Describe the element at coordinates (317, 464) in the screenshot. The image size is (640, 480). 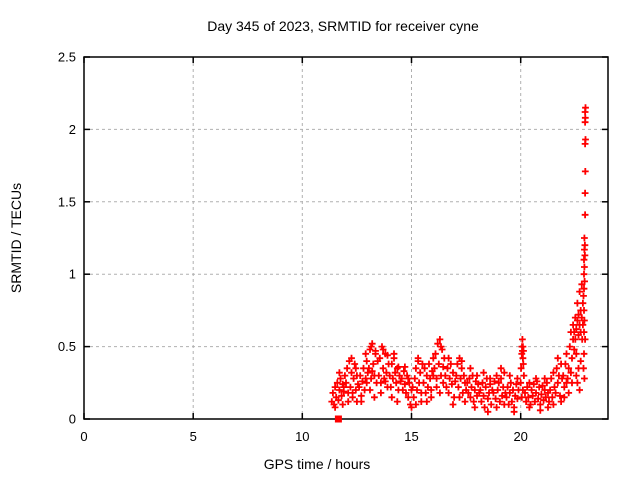
I see `x-axis-label: GPS time / hours` at that location.